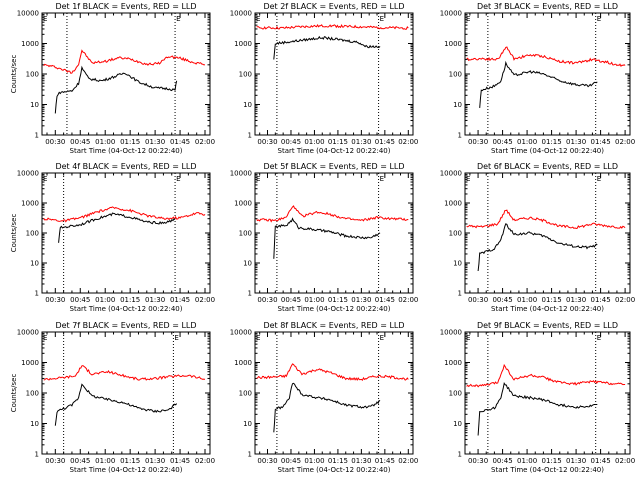  Describe the element at coordinates (333, 325) in the screenshot. I see `chart-title: Det 8f BLACK = Events, RED = LLD` at that location.